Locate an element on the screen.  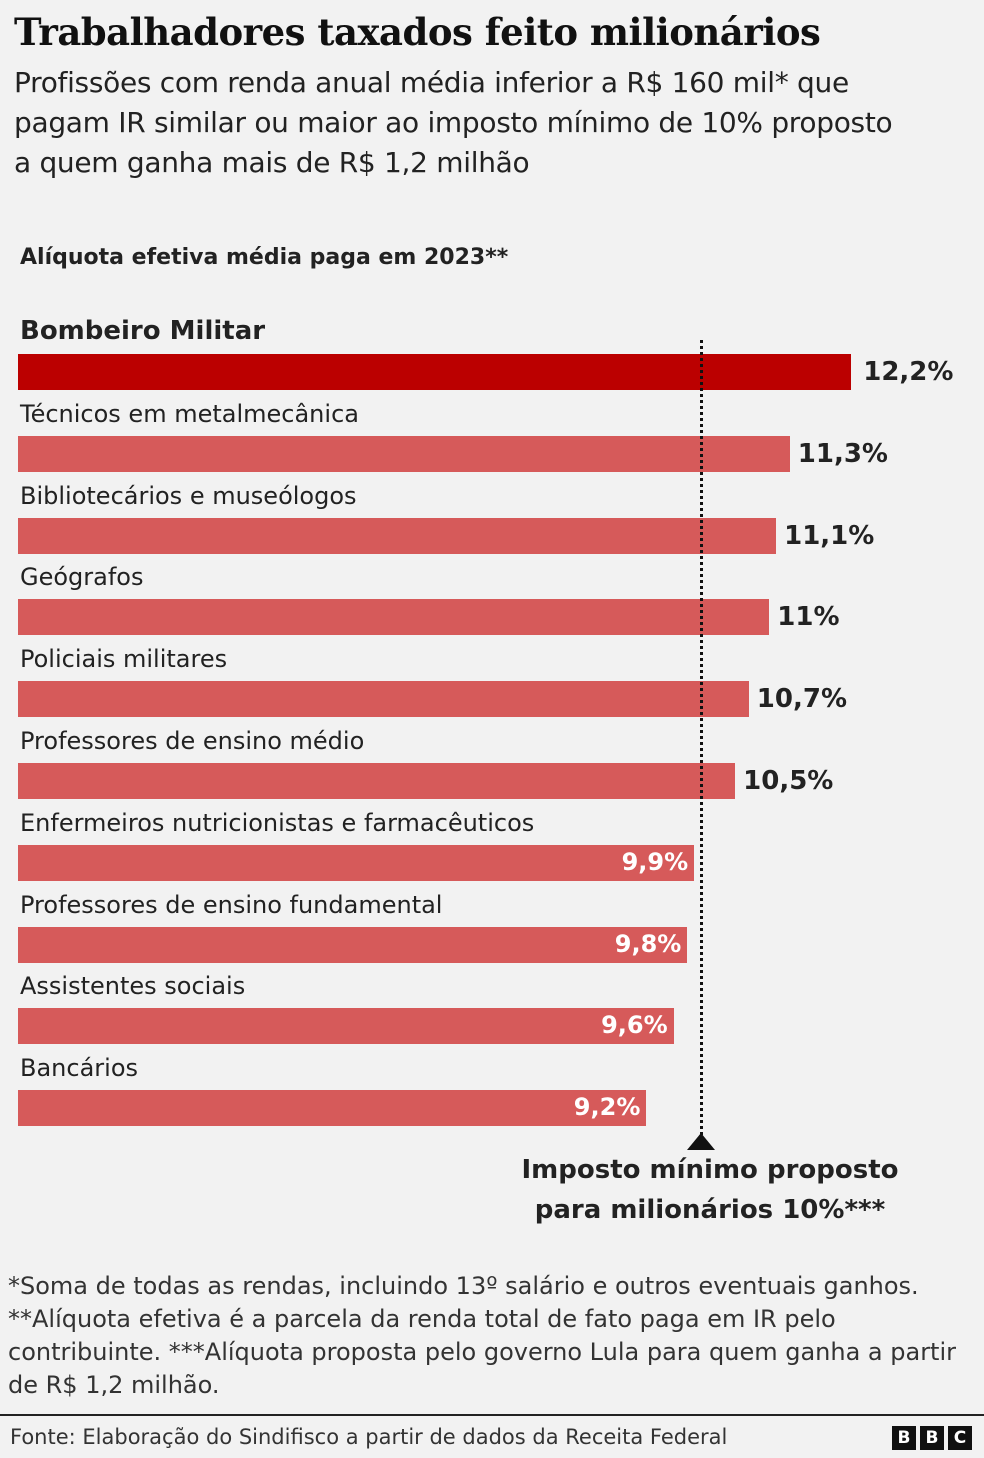
category-label: Bancários is located at coordinates (79, 1068).